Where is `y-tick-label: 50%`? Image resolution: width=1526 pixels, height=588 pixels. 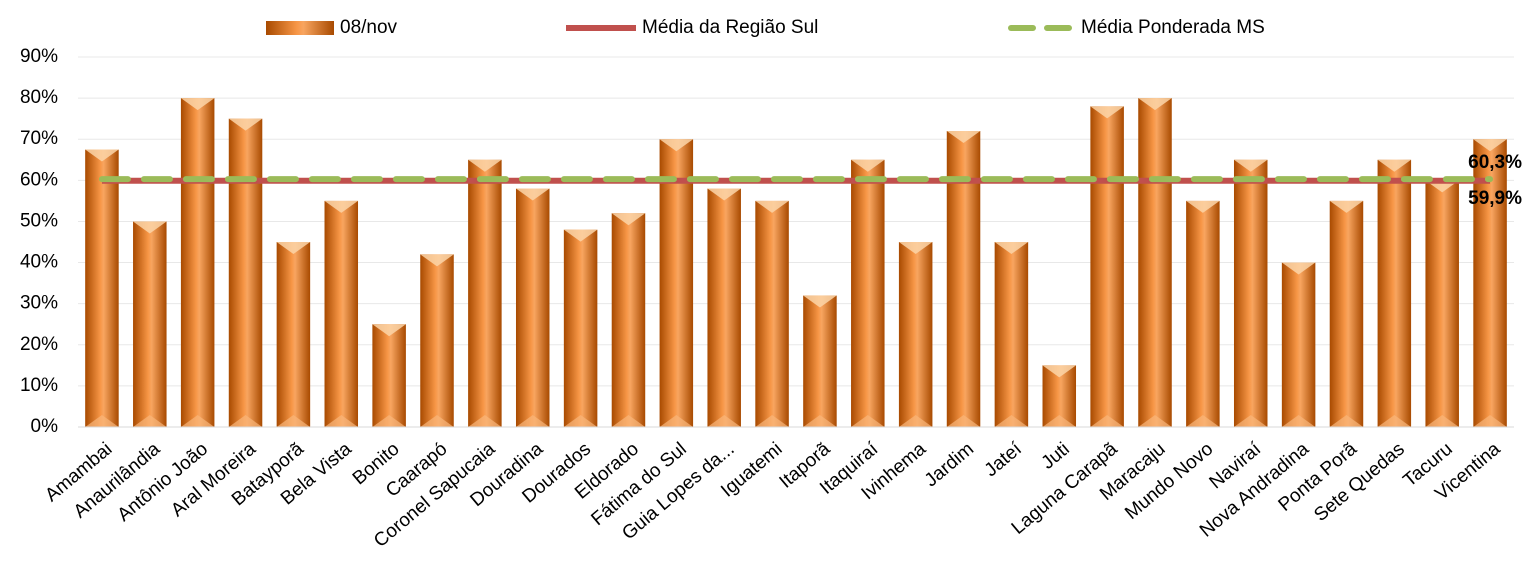 y-tick-label: 50% is located at coordinates (39, 220).